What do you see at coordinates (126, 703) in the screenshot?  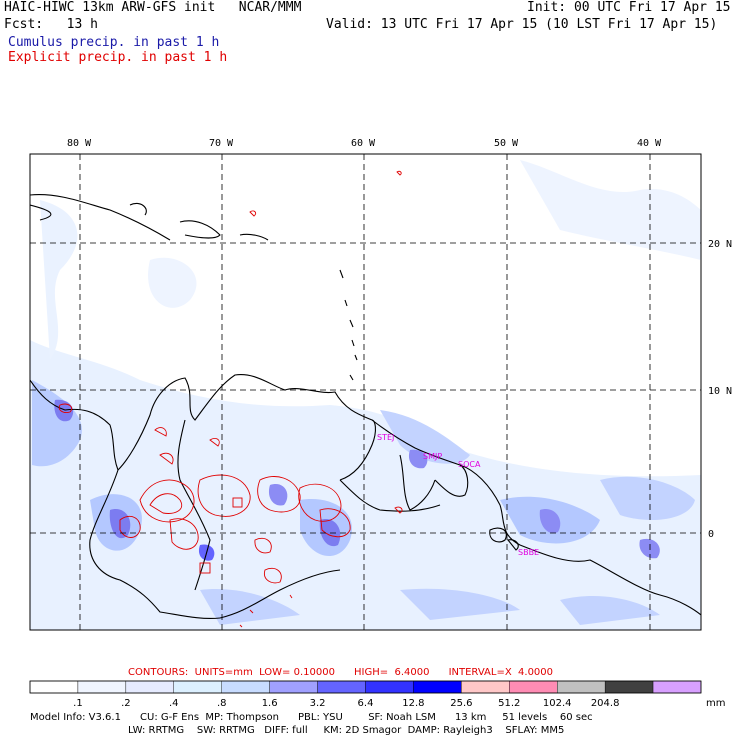 I see `legend-label: .2` at bounding box center [126, 703].